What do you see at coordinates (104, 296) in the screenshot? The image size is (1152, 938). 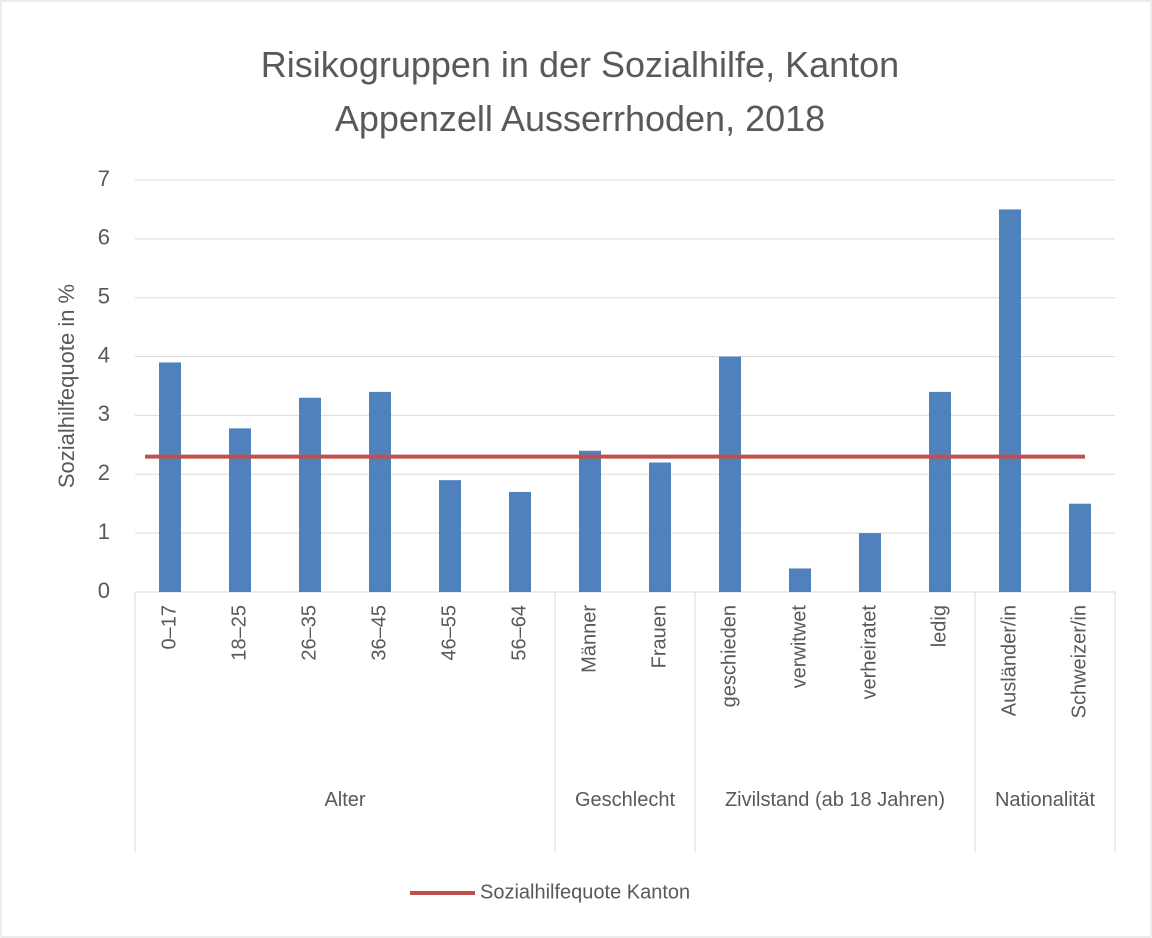 I see `y-tick-label: 5` at bounding box center [104, 296].